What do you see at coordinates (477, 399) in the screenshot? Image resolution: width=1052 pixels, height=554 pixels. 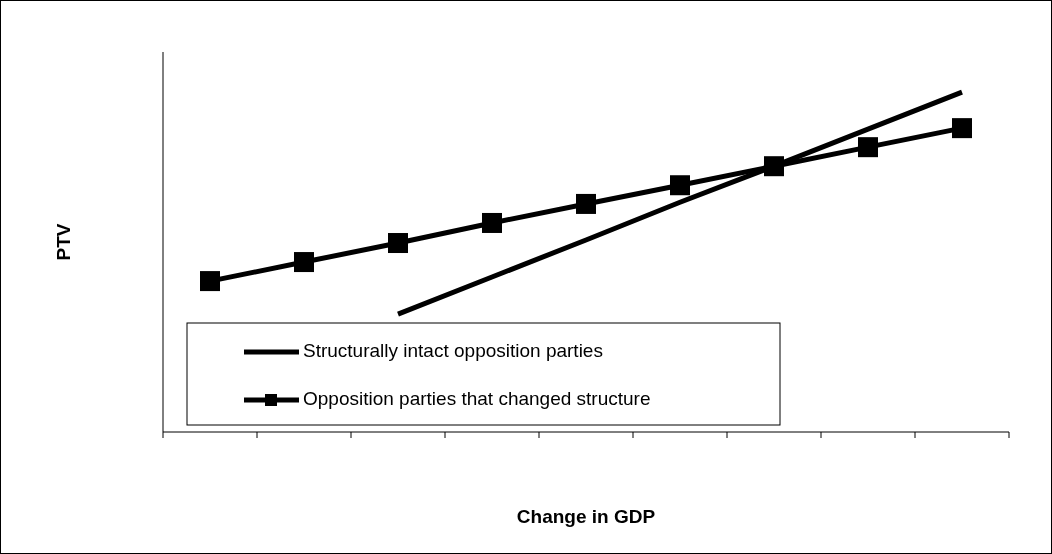 I see `legend-label: Opposition parties that changed structure` at bounding box center [477, 399].